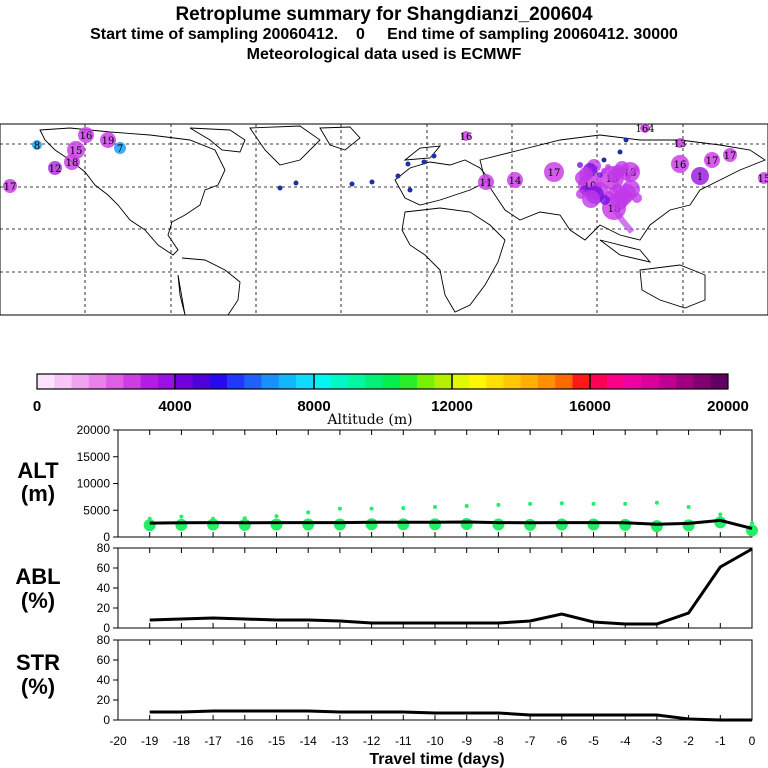 Image resolution: width=768 pixels, height=768 pixels. Describe the element at coordinates (720, 741) in the screenshot. I see `x-tick-label: -1` at that location.